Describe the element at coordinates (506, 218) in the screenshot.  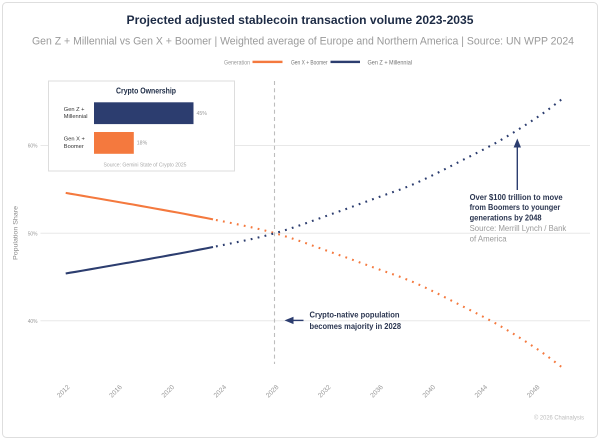
I see `svg-text: generations by 2048` at that location.